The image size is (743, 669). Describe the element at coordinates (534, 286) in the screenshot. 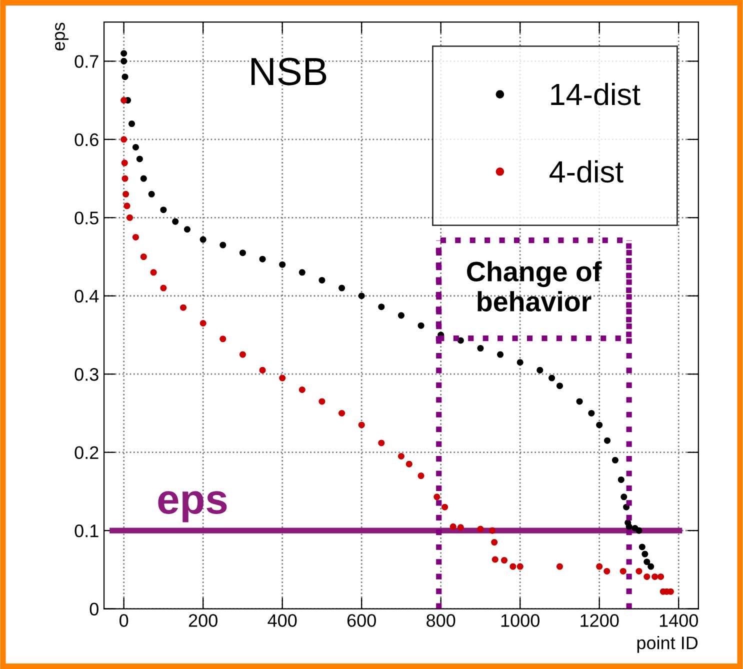

I see `annotation: Change of behavior` at that location.